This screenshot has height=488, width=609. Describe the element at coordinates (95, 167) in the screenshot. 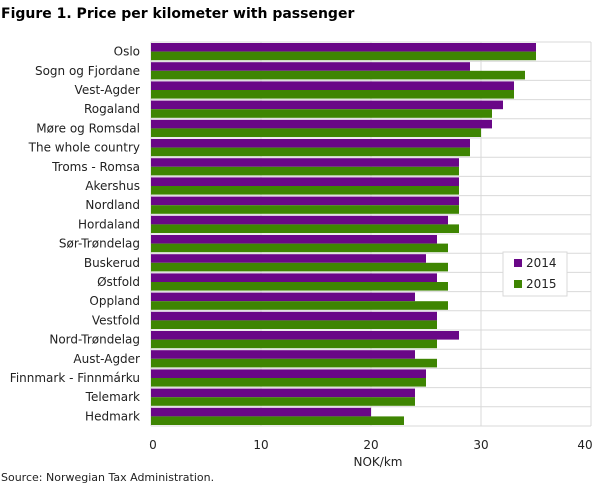

I see `category-label: Troms - Romsa` at that location.